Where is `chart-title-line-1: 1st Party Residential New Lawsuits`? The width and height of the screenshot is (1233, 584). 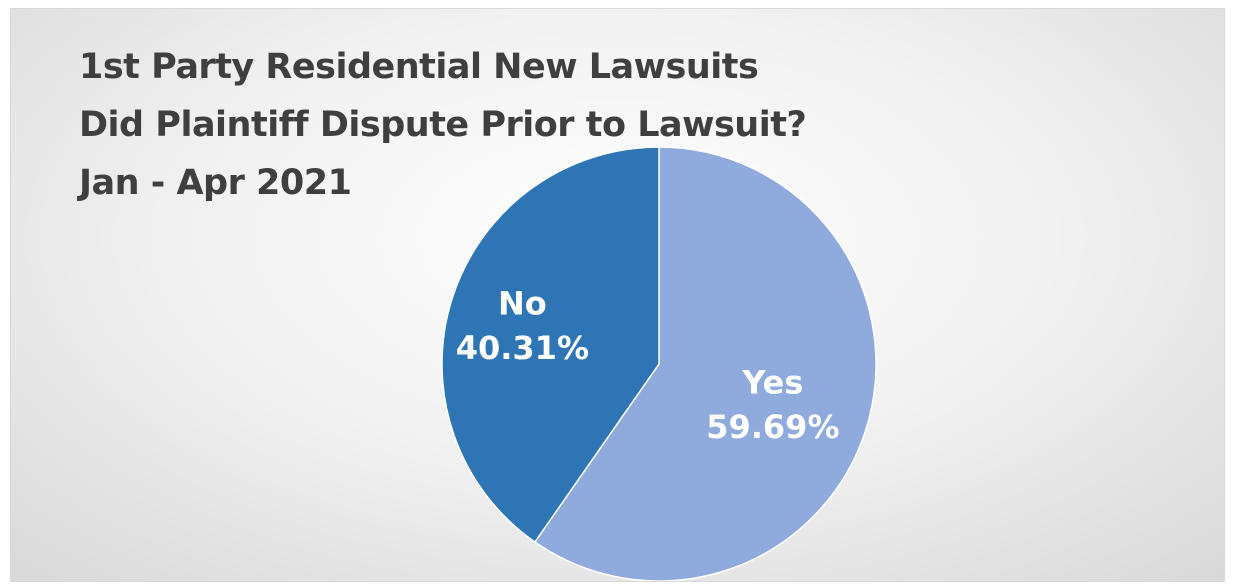
chart-title-line-1: 1st Party Residential New Lawsuits is located at coordinates (419, 67).